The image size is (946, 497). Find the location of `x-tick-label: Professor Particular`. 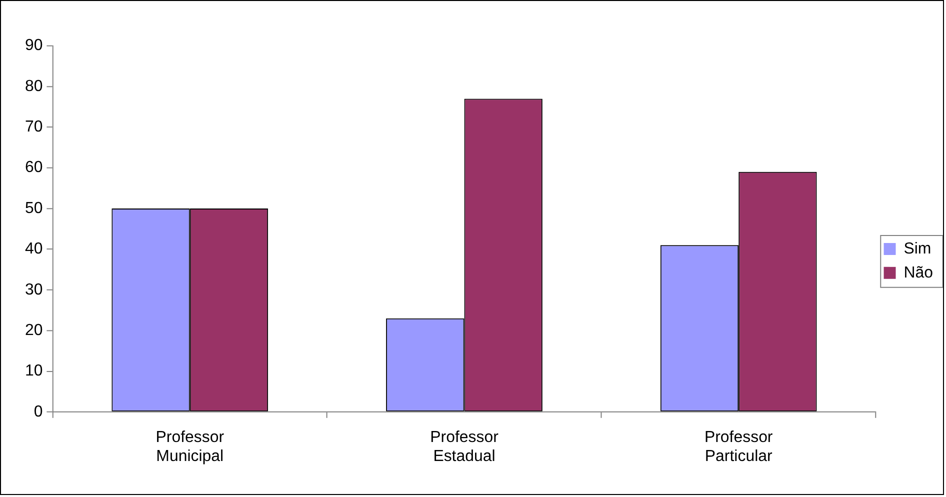

x-tick-label: Professor Particular is located at coordinates (739, 446).